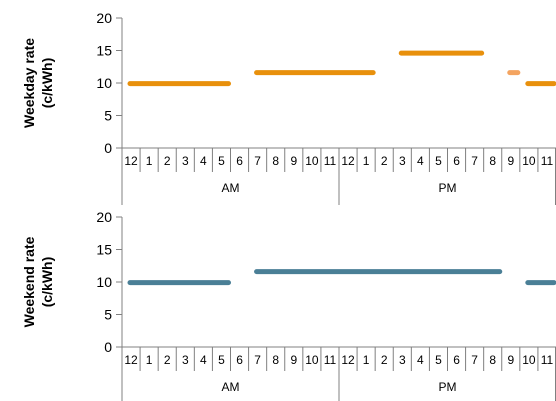  I want to click on y-axis-label: Weekday rate (c/kWh), so click(38, 83).